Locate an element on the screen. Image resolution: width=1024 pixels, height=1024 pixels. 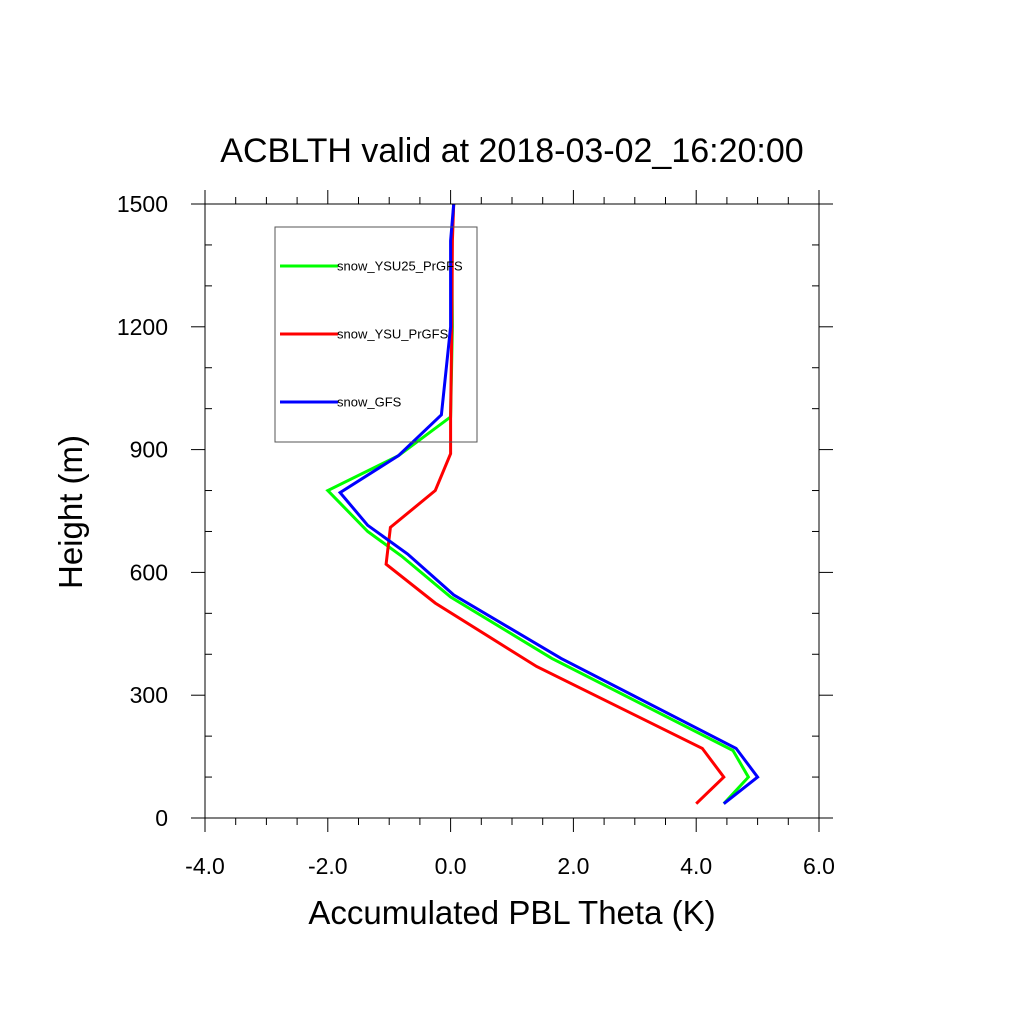
legend-box is located at coordinates (376, 334).